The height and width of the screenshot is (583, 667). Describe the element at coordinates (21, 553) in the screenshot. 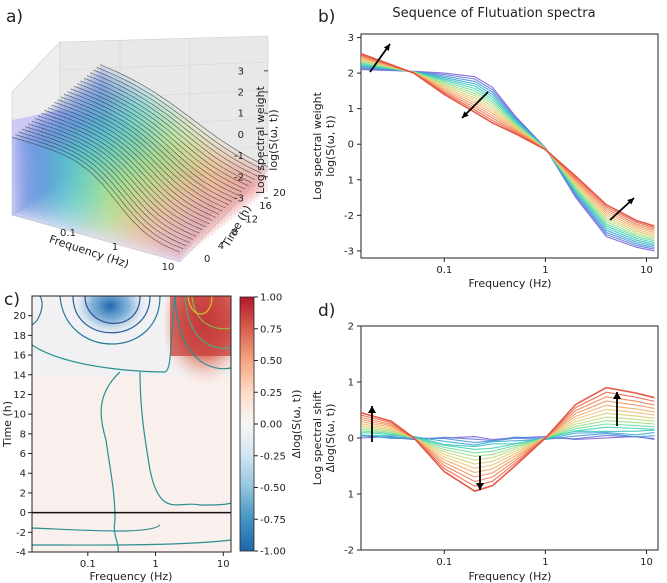

I see `y-tick-label: -4` at that location.